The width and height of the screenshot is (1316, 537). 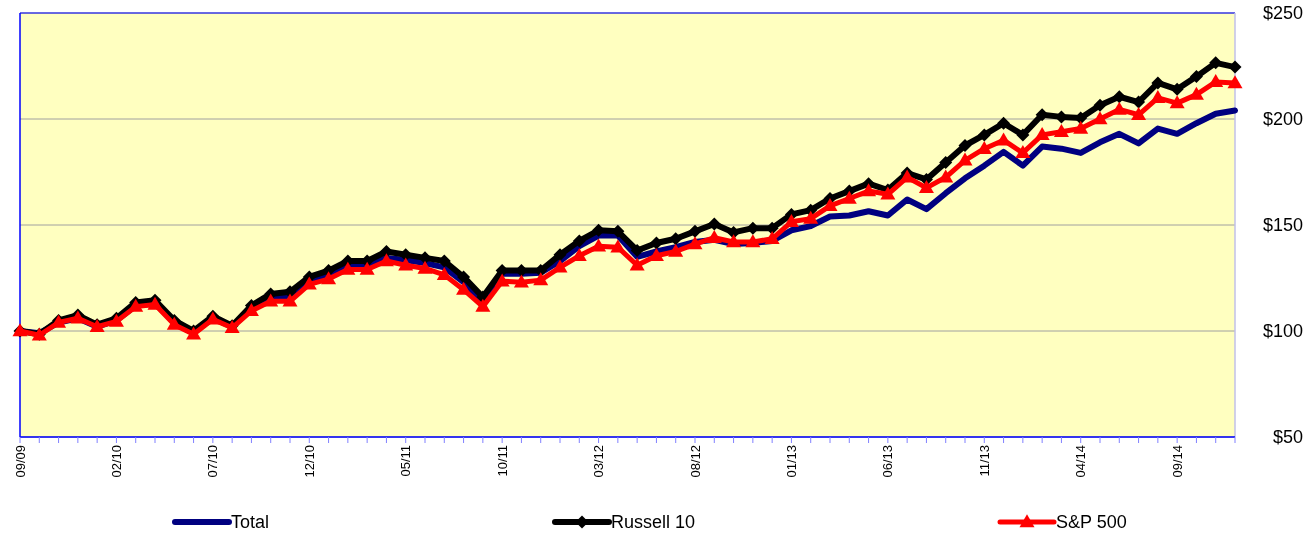 What do you see at coordinates (984, 461) in the screenshot?
I see `x-tick-label: 11/13` at bounding box center [984, 461].